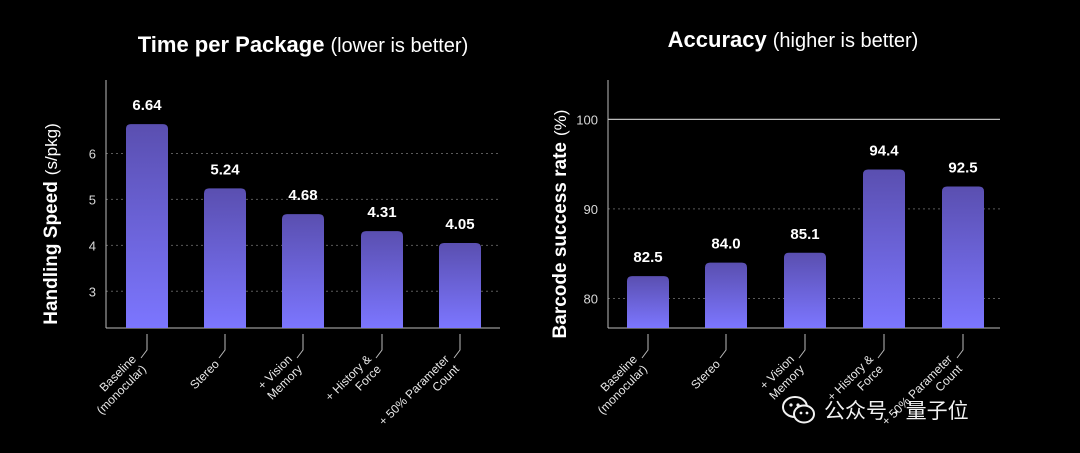  What do you see at coordinates (896, 411) in the screenshot?
I see `watermark-text: 公众号 · 量子位` at bounding box center [896, 411].